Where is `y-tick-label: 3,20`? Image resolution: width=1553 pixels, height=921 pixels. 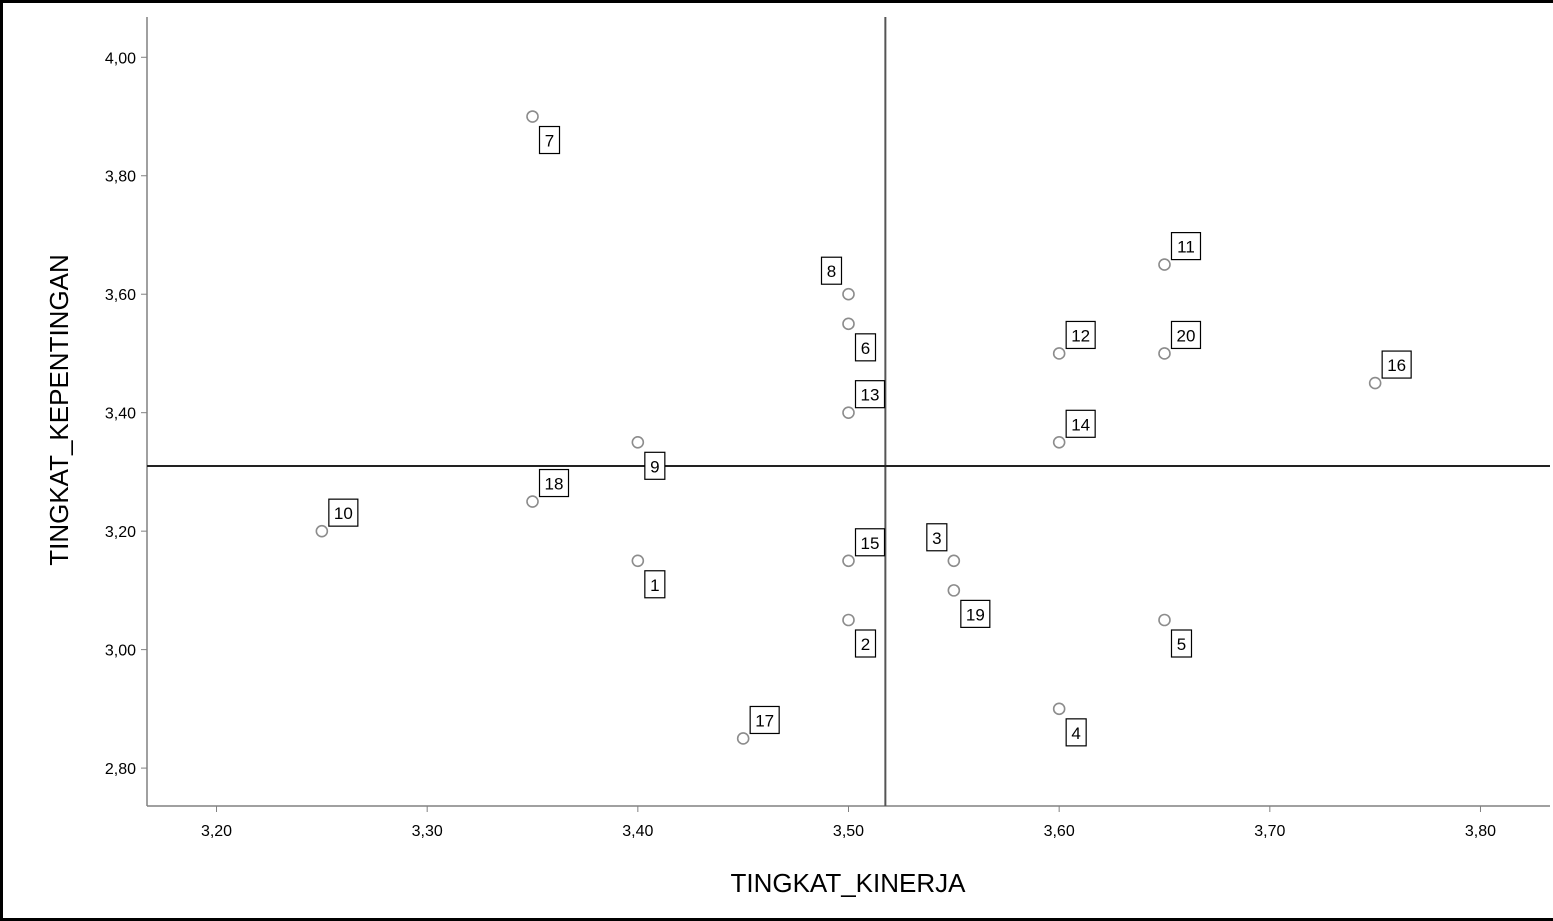
y-tick-label: 3,20 is located at coordinates (120, 532).